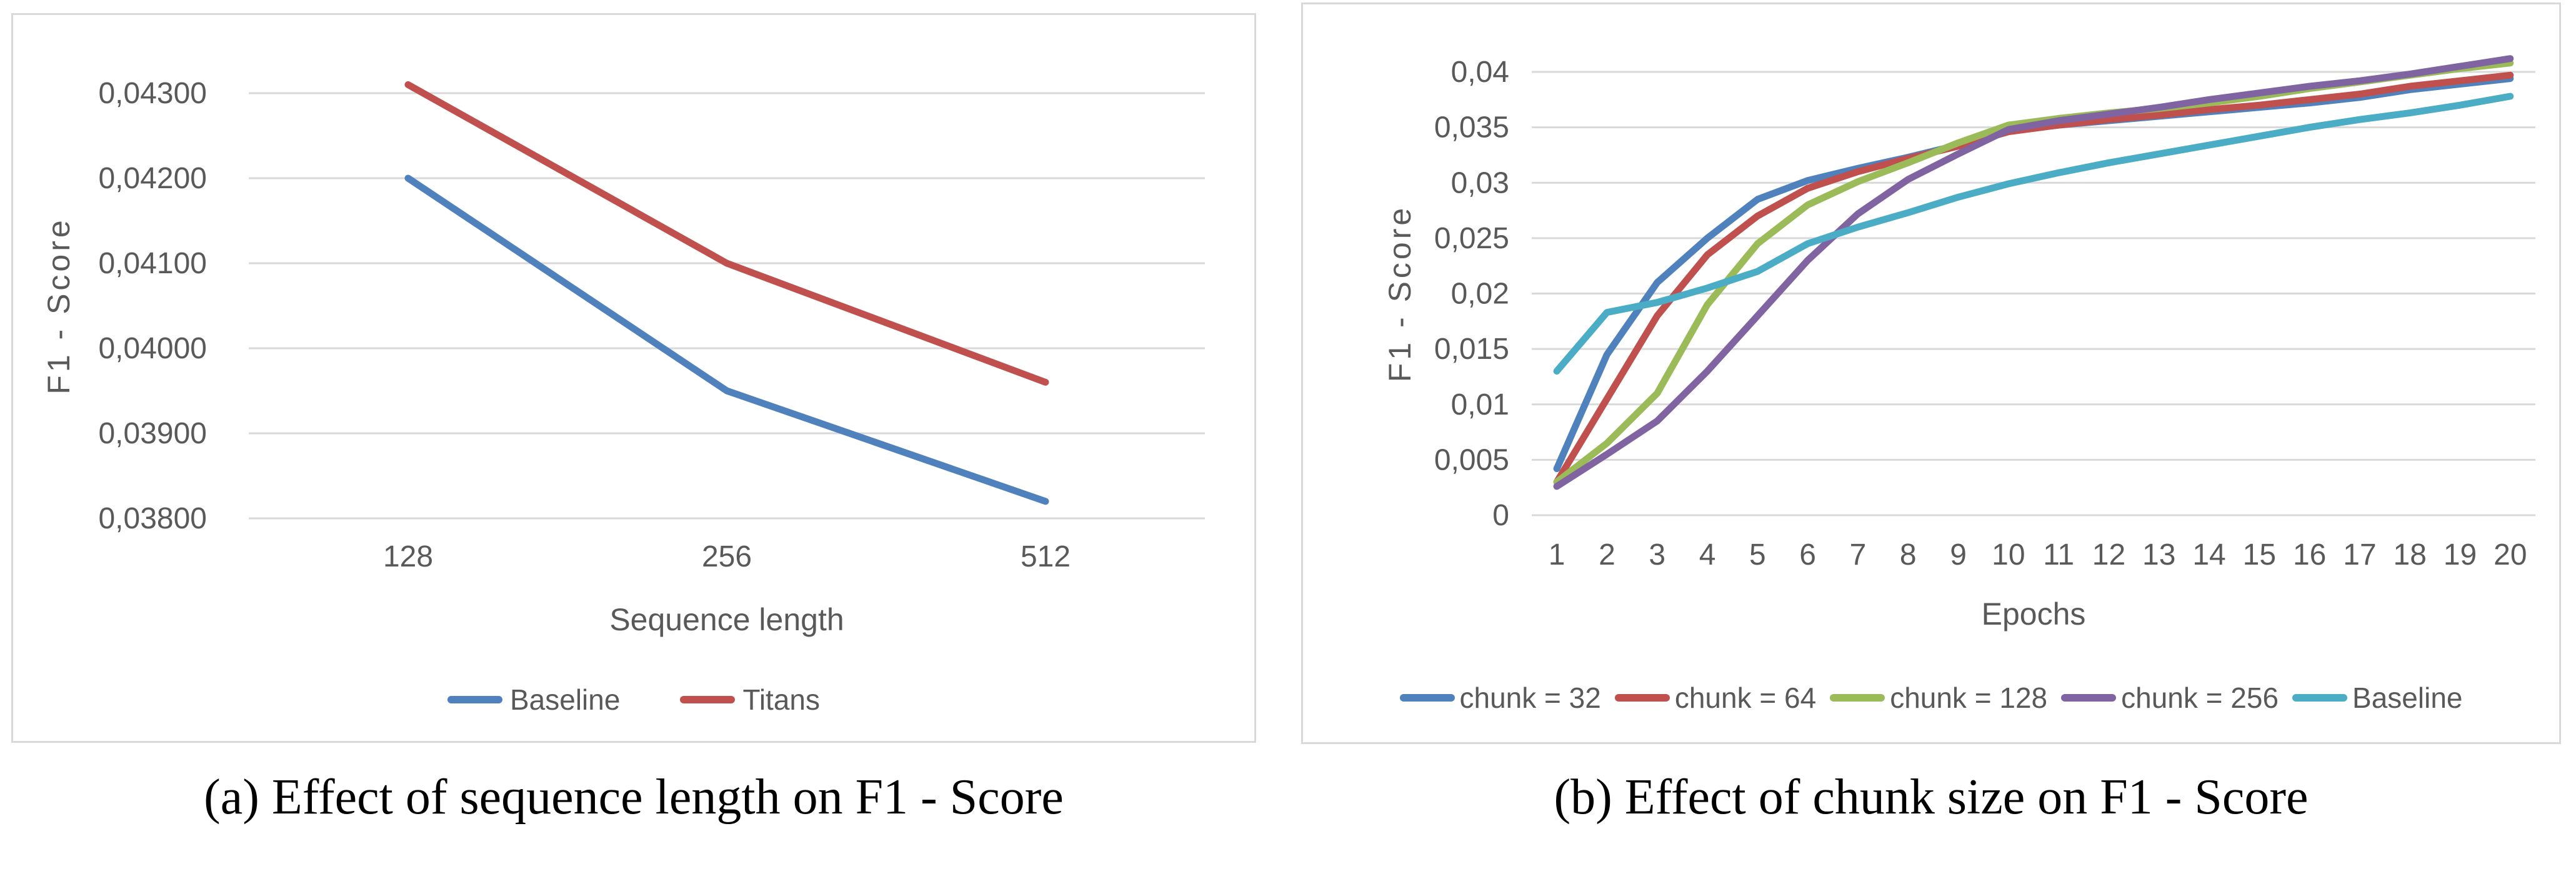  What do you see at coordinates (1500, 516) in the screenshot?
I see `y-tick-label: 0` at bounding box center [1500, 516].